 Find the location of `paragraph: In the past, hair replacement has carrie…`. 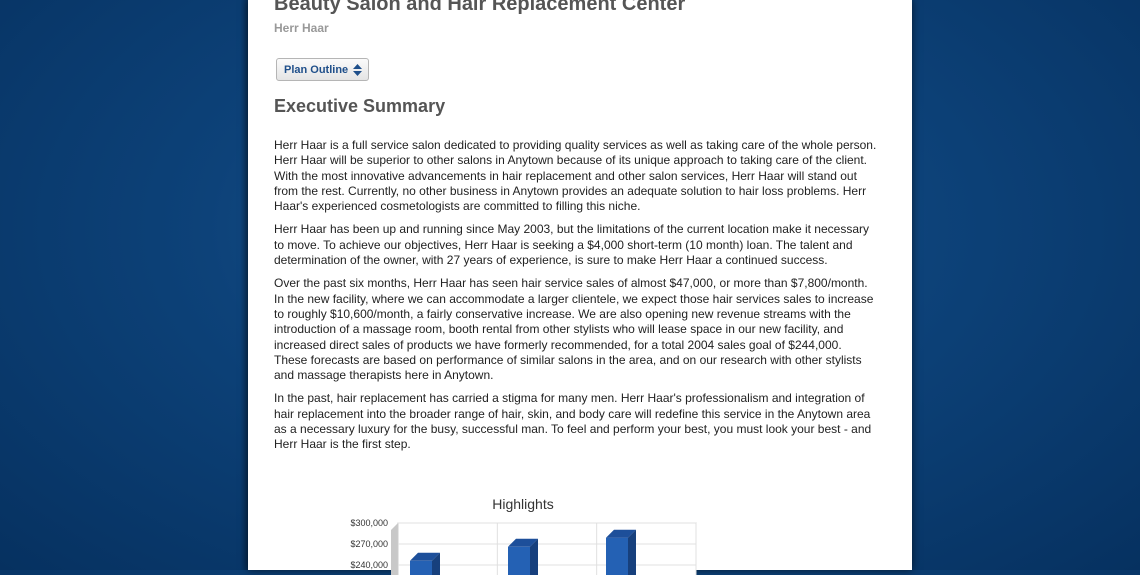

paragraph: In the past, hair replacement has carrie… is located at coordinates (573, 421).